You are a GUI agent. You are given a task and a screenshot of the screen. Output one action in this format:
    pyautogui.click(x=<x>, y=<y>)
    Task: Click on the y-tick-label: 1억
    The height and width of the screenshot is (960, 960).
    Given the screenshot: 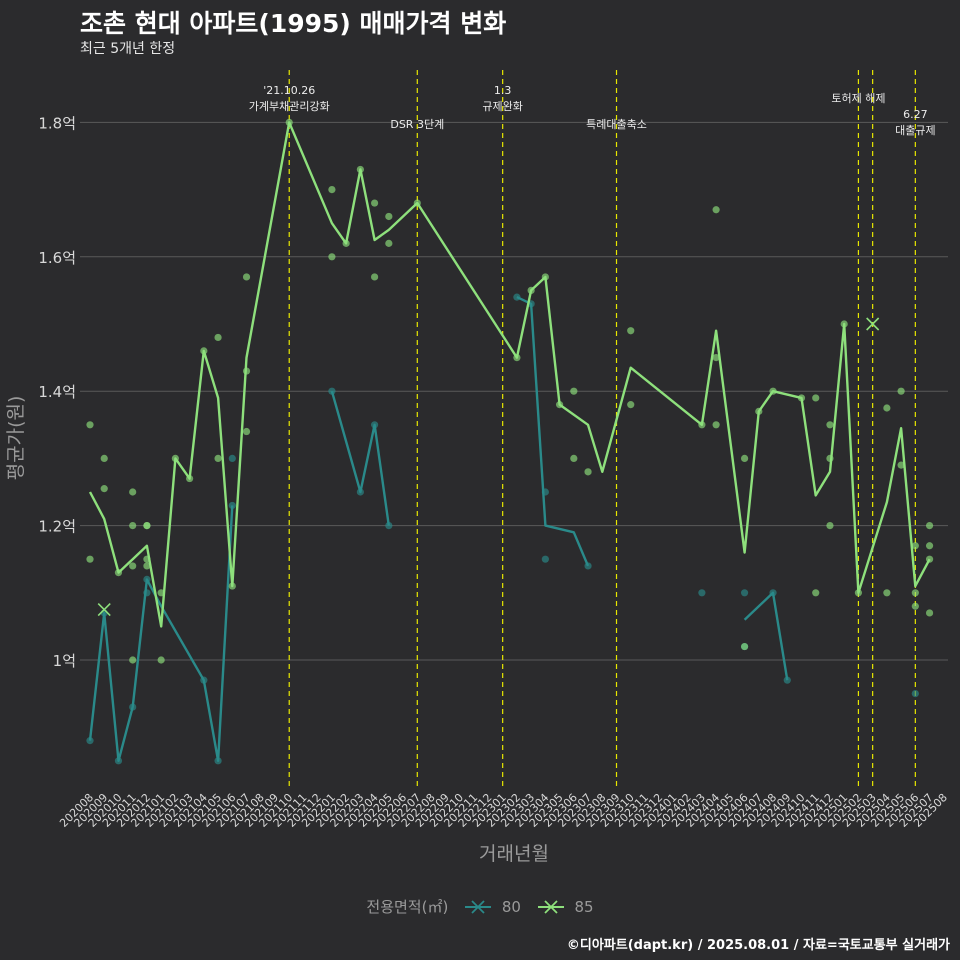 What is the action you would take?
    pyautogui.click(x=64, y=661)
    